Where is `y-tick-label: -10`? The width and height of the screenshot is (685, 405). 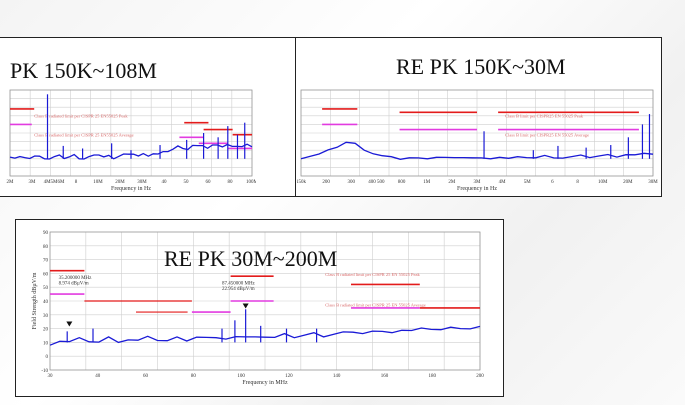
y-tick-label: -10 is located at coordinates (44, 371).